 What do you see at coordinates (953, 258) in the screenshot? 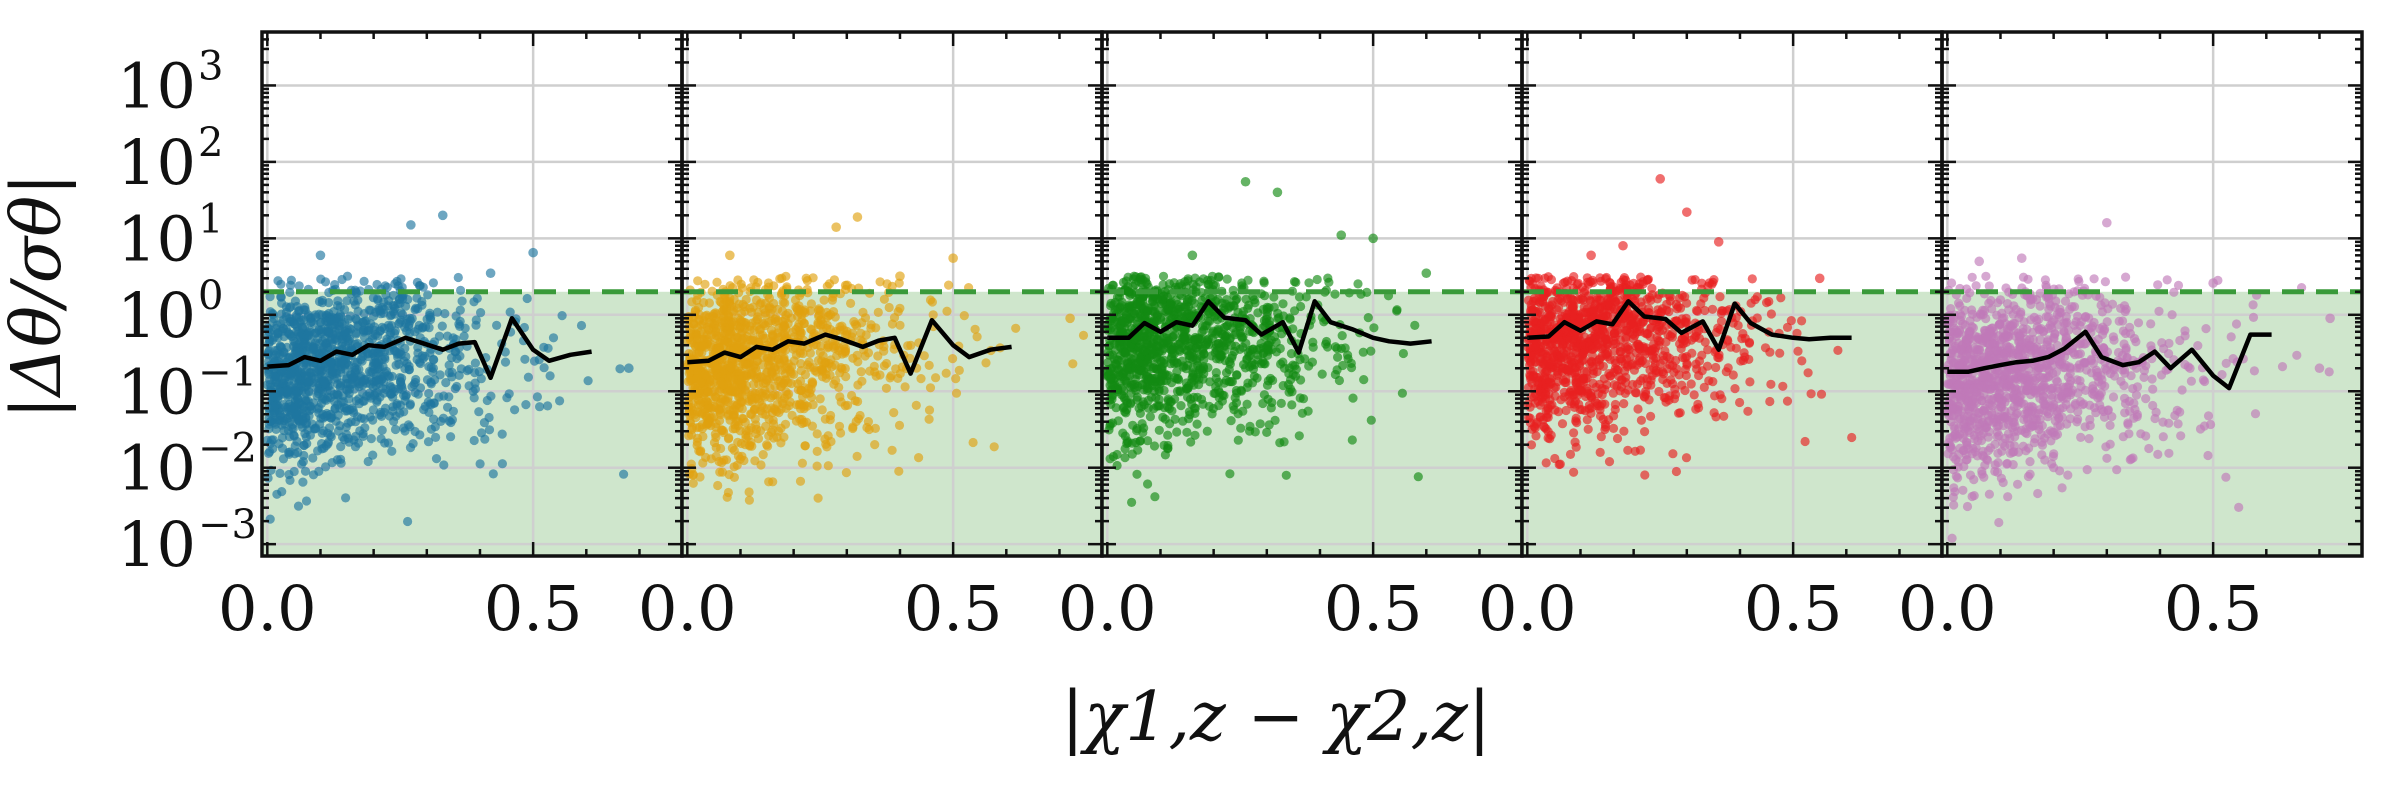
I see `outlier-point` at bounding box center [953, 258].